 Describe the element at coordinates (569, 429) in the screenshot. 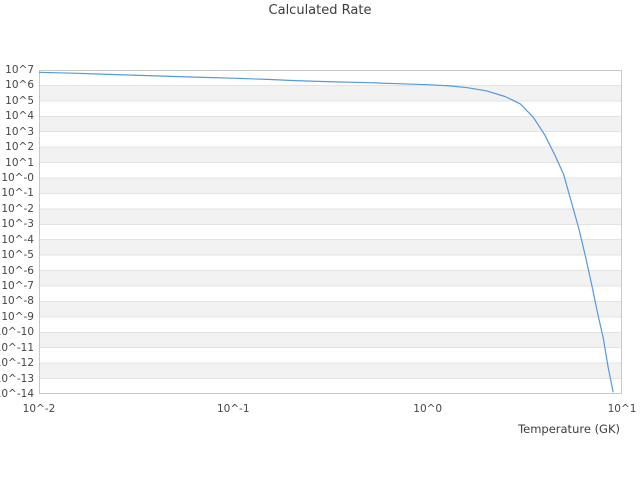

I see `x-axis-title: Temperature (GK)` at that location.